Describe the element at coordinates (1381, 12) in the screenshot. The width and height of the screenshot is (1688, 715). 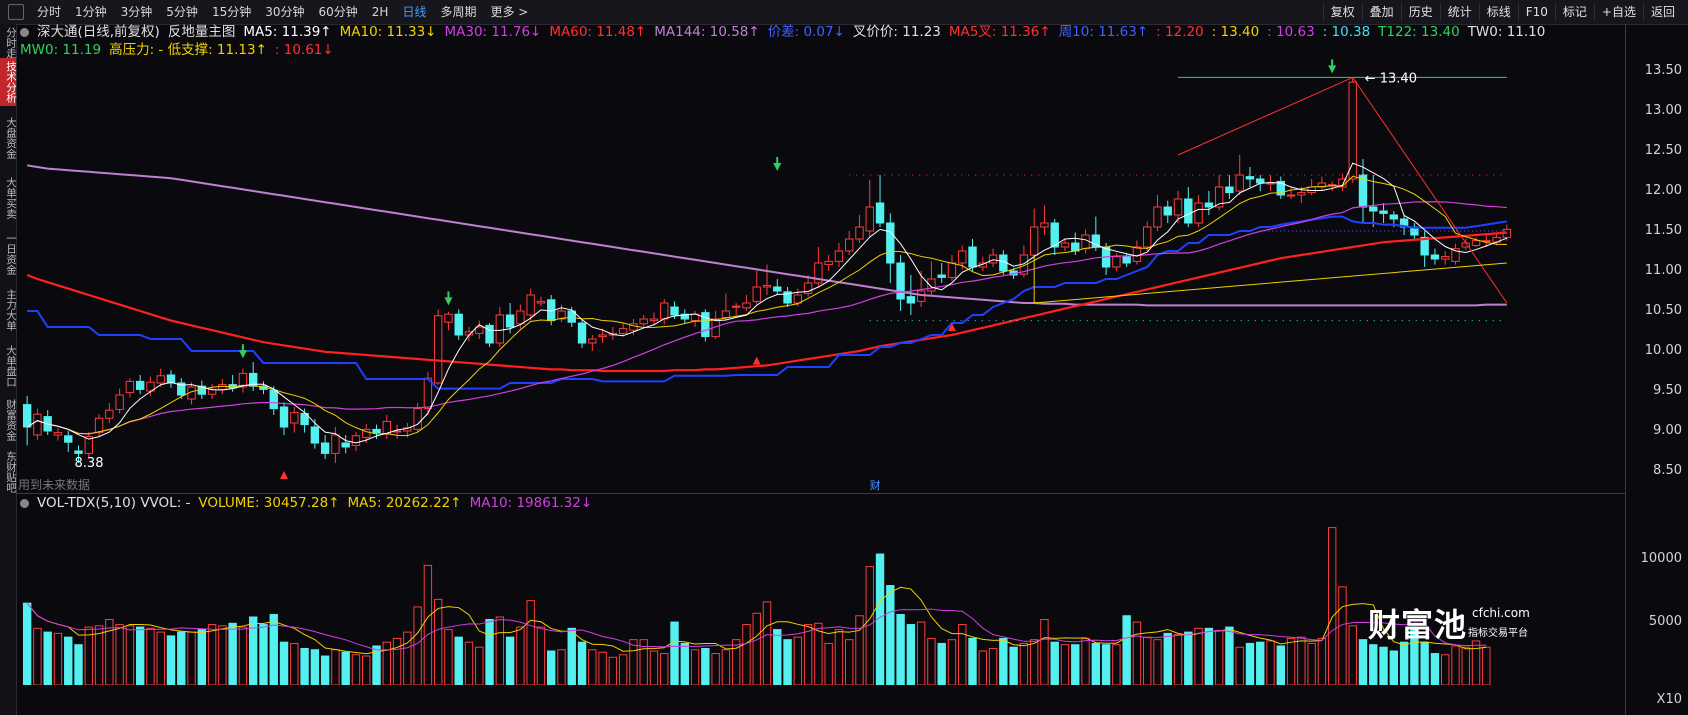
I see `toolbar-button-1: 叠加` at that location.